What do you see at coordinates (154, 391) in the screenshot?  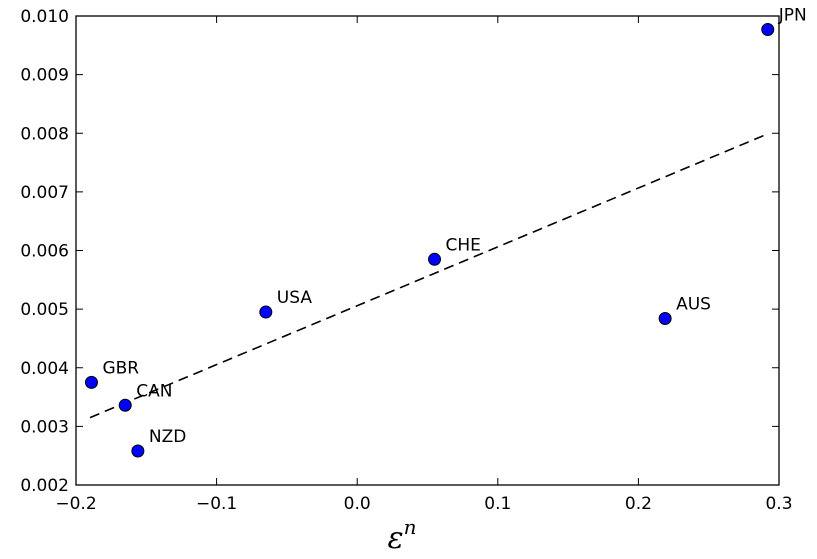 I see `point-label-can: CAN` at bounding box center [154, 391].